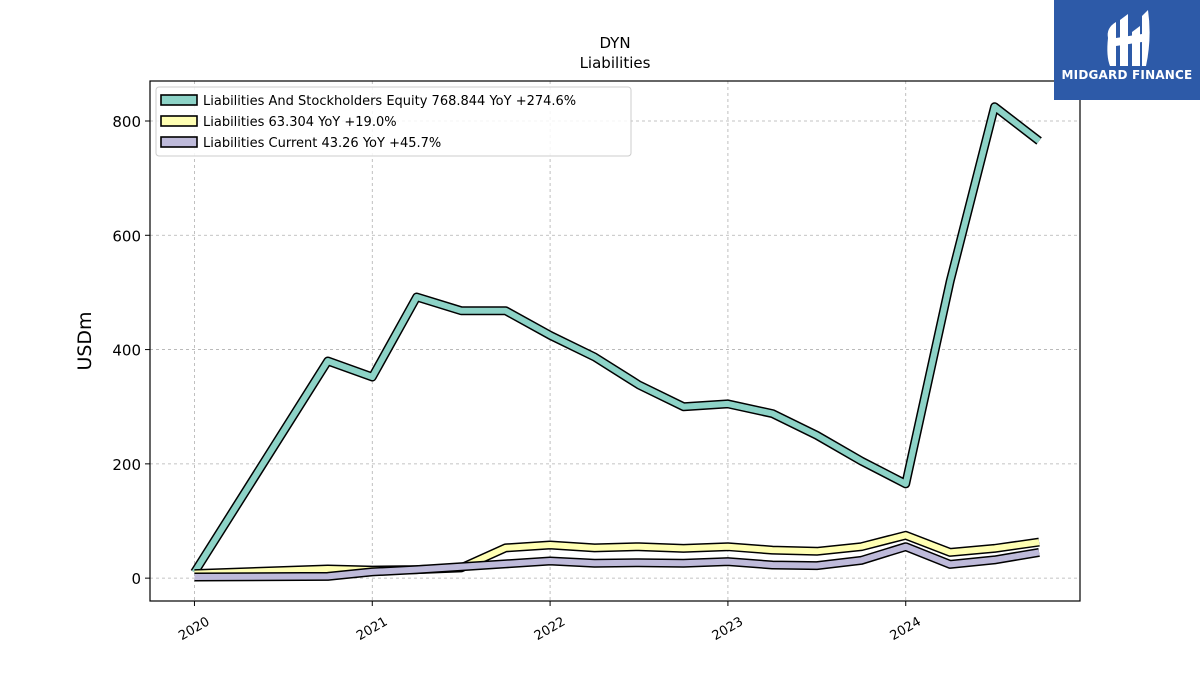 The width and height of the screenshot is (1200, 675). Describe the element at coordinates (1127, 75) in the screenshot. I see `logo-text: MIDGARD FINANCE` at that location.